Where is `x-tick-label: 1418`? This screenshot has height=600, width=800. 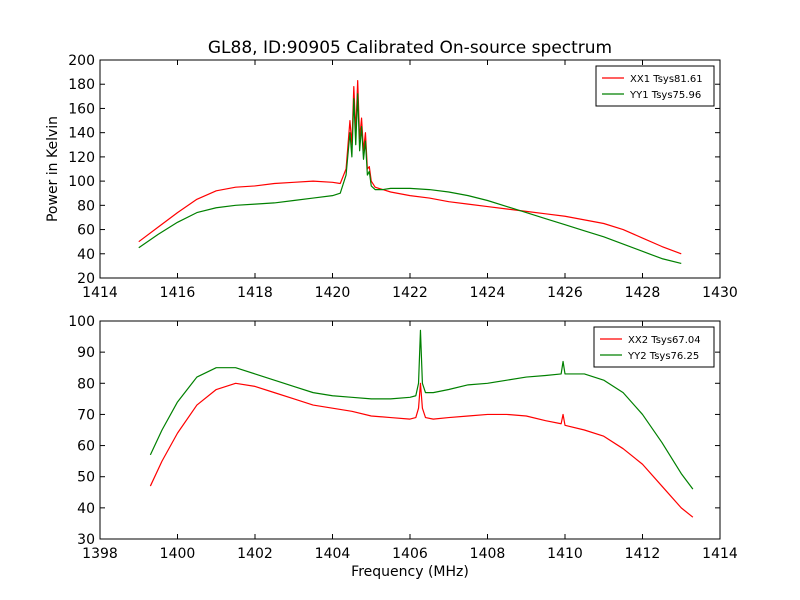
x-tick-label: 1418 is located at coordinates (255, 293).